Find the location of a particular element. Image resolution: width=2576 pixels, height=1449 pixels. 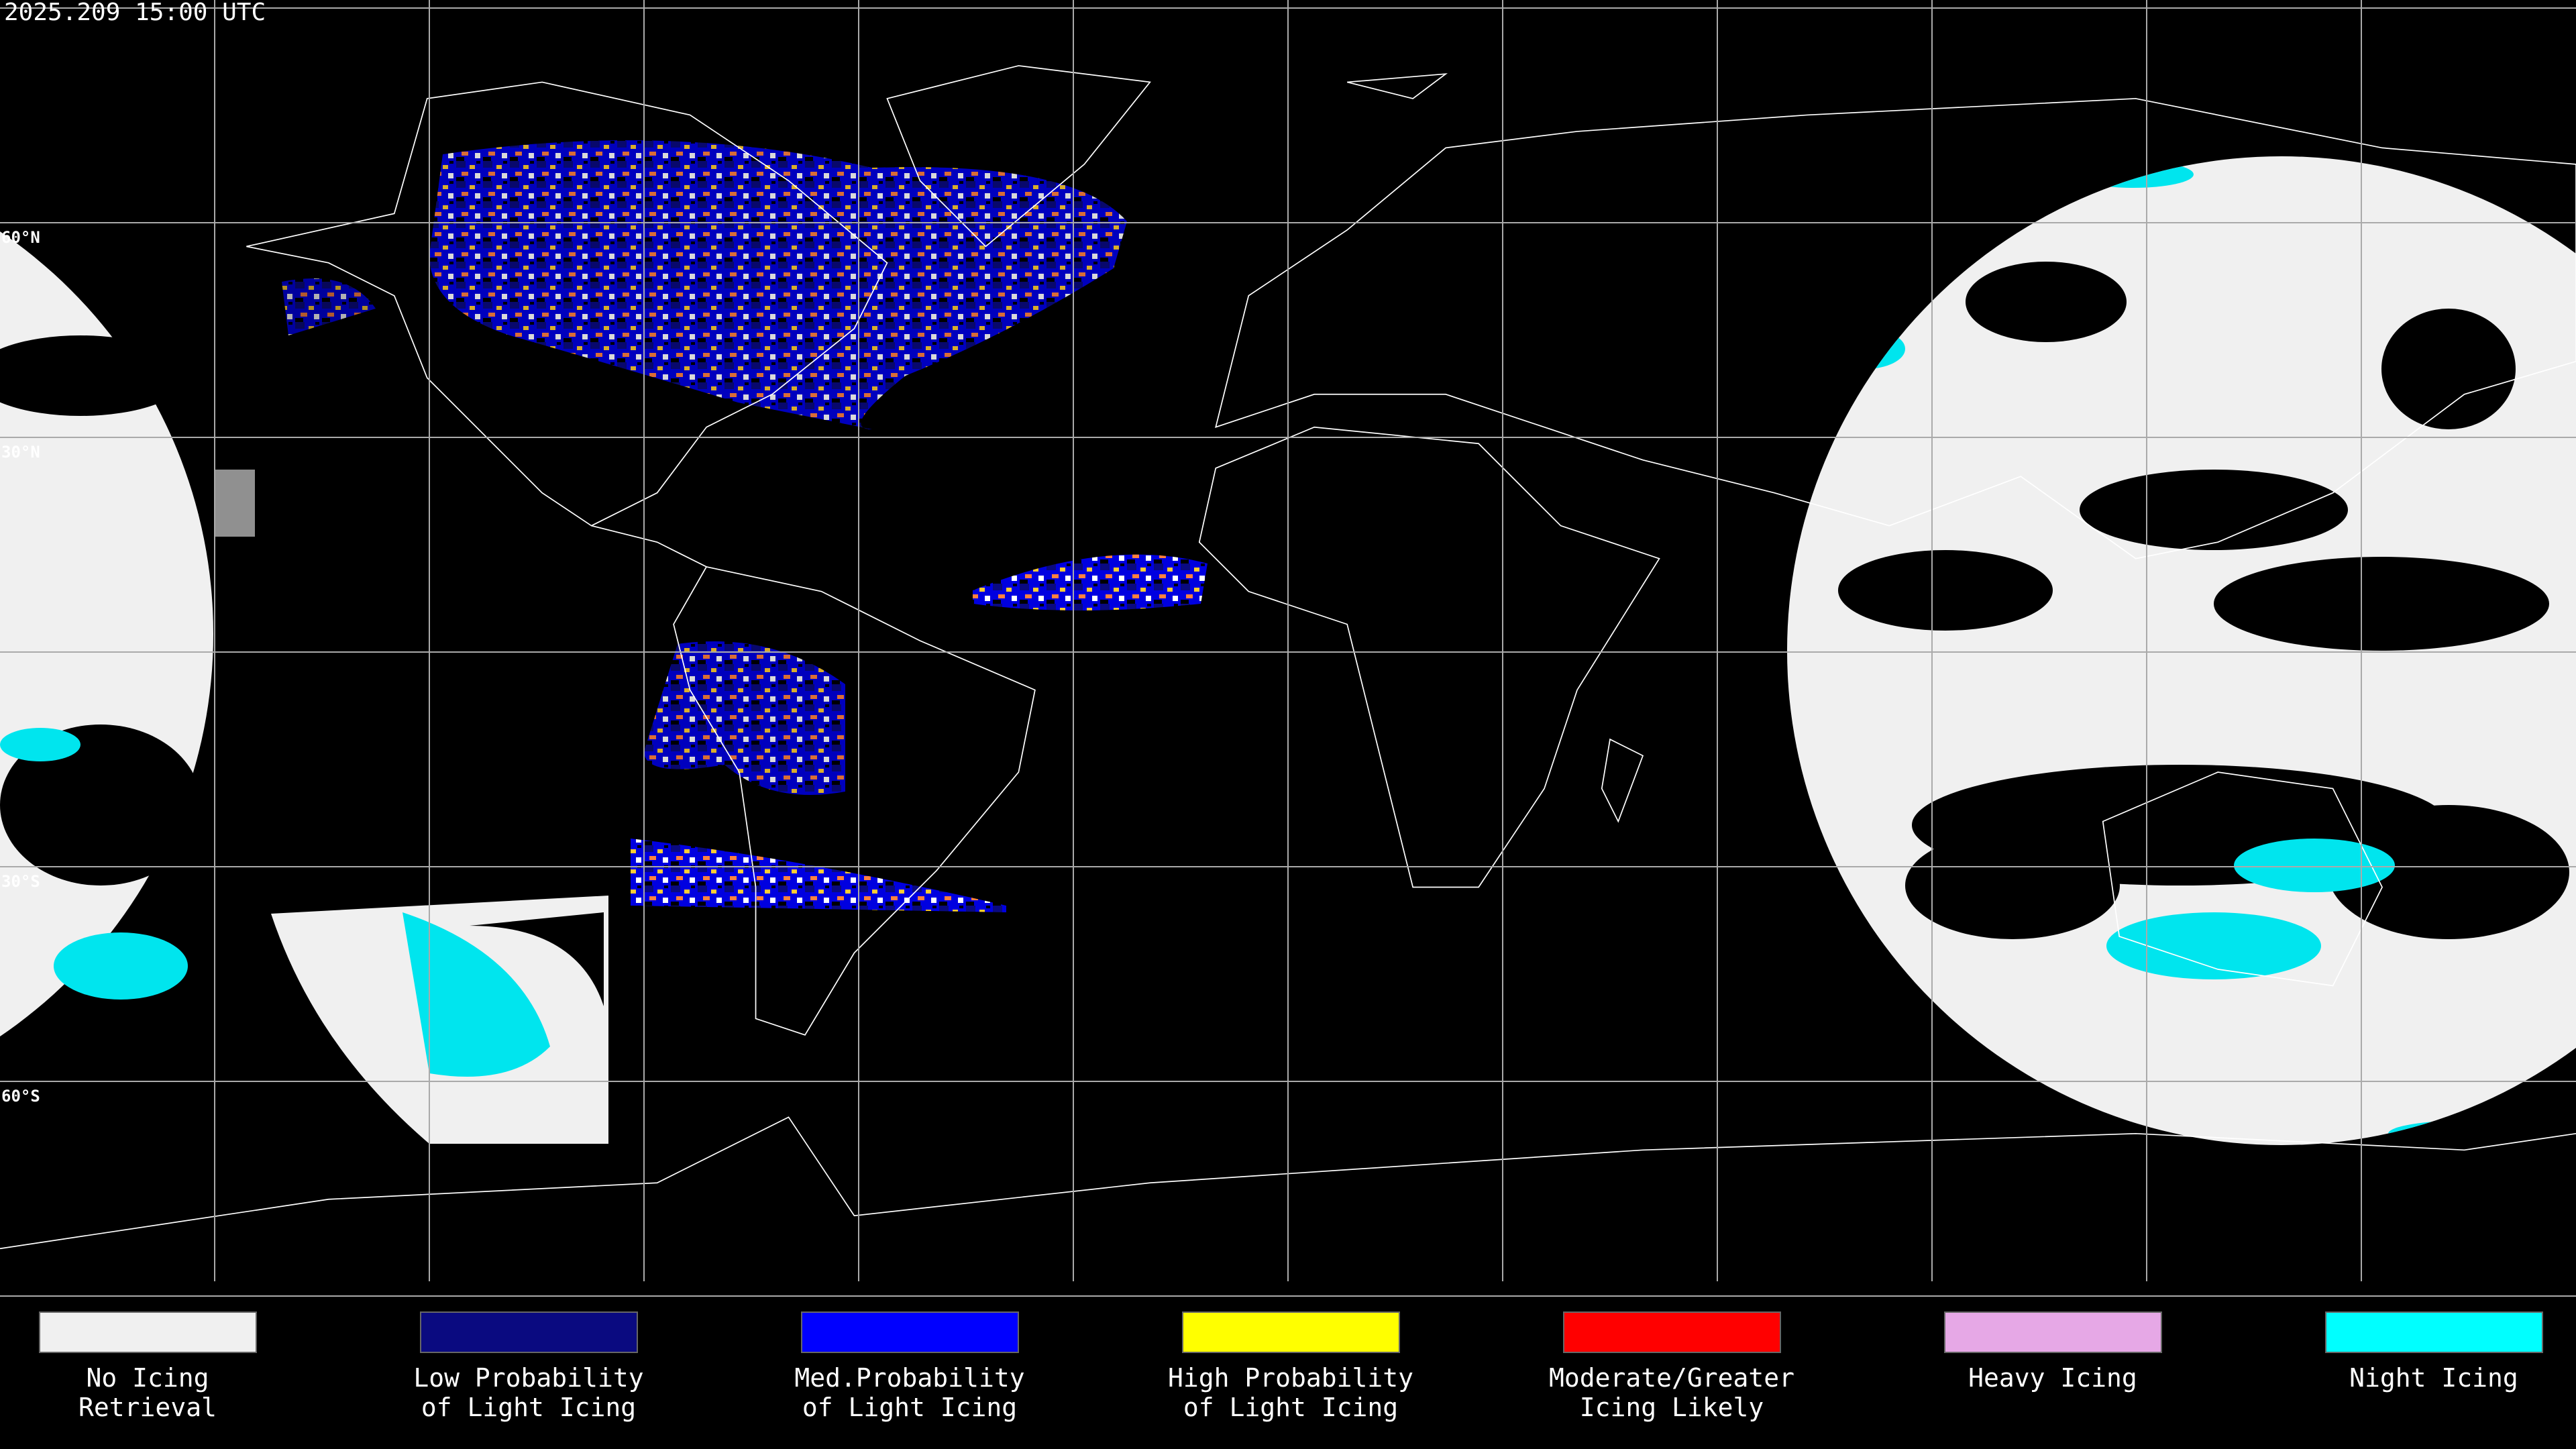

timestamp: 2025.209 15:00 UTC is located at coordinates (135, 13).